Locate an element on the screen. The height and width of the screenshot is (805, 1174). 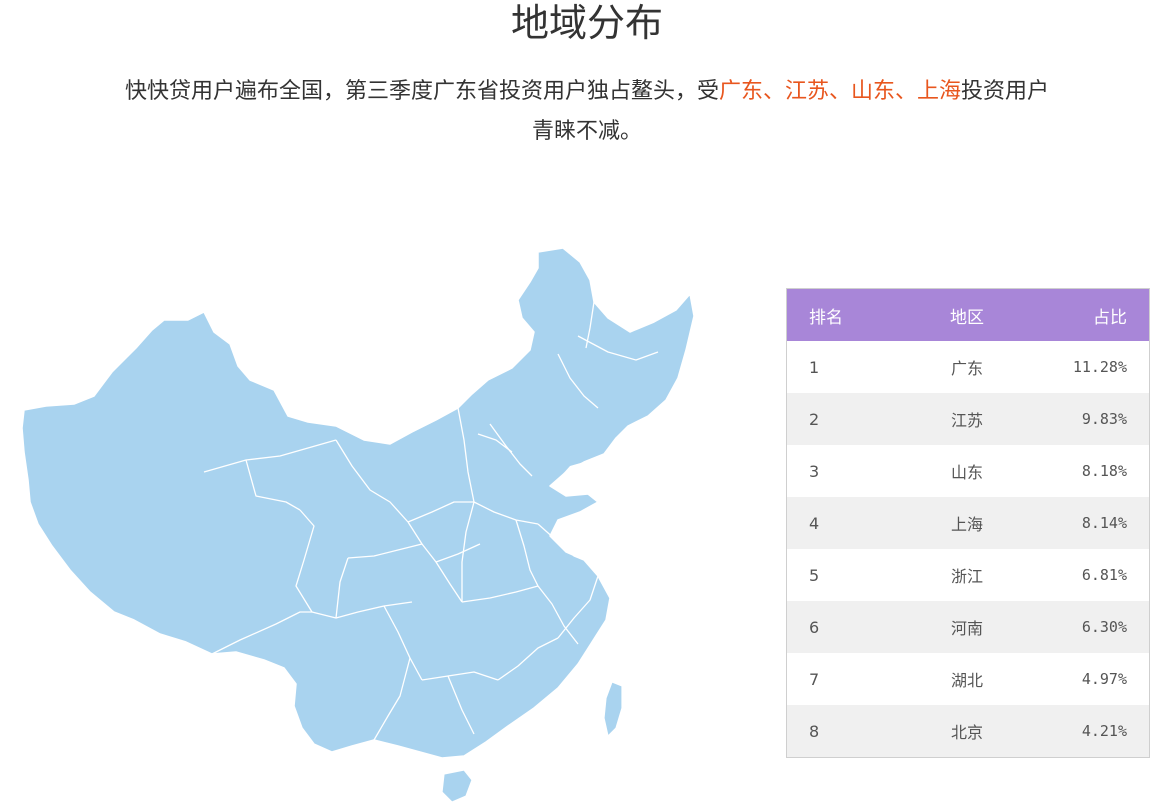
table-row: 6 河南 6.30% is located at coordinates (968, 627).